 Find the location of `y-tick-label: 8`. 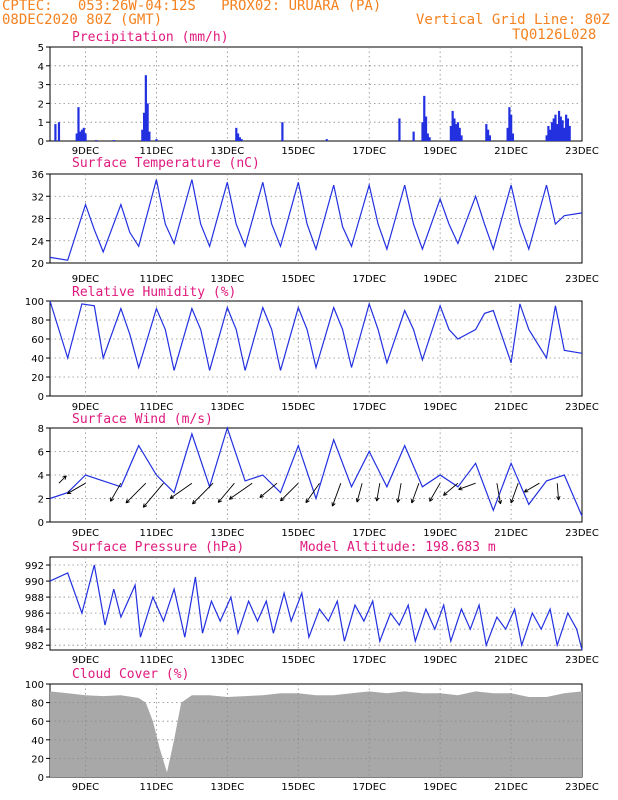

y-tick-label: 8 is located at coordinates (41, 429).